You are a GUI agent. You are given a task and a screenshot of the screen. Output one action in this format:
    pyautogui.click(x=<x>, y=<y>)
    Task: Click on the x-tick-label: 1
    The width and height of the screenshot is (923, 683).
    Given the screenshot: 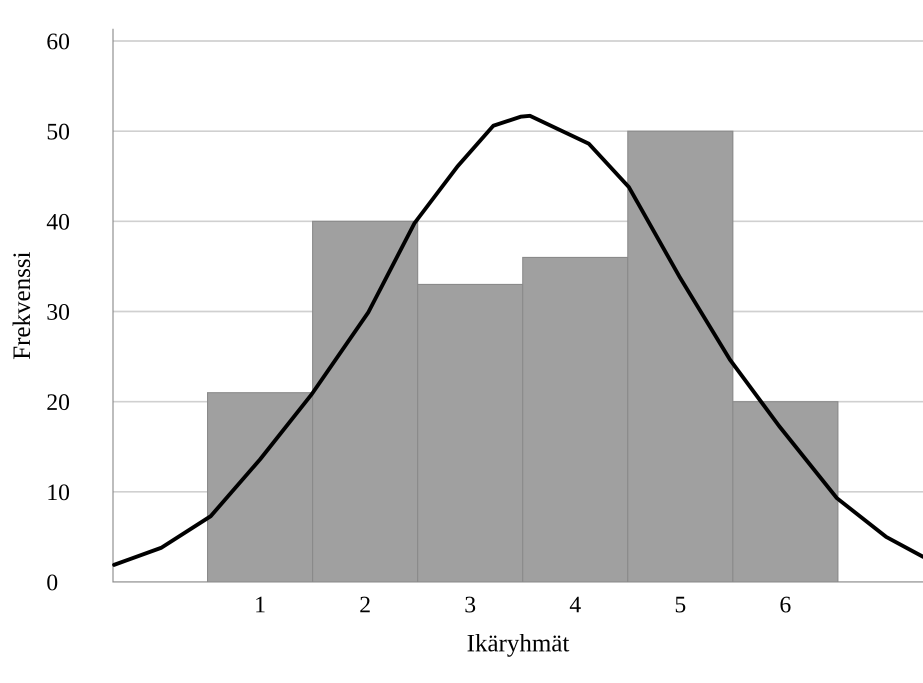 What is the action you would take?
    pyautogui.click(x=260, y=604)
    